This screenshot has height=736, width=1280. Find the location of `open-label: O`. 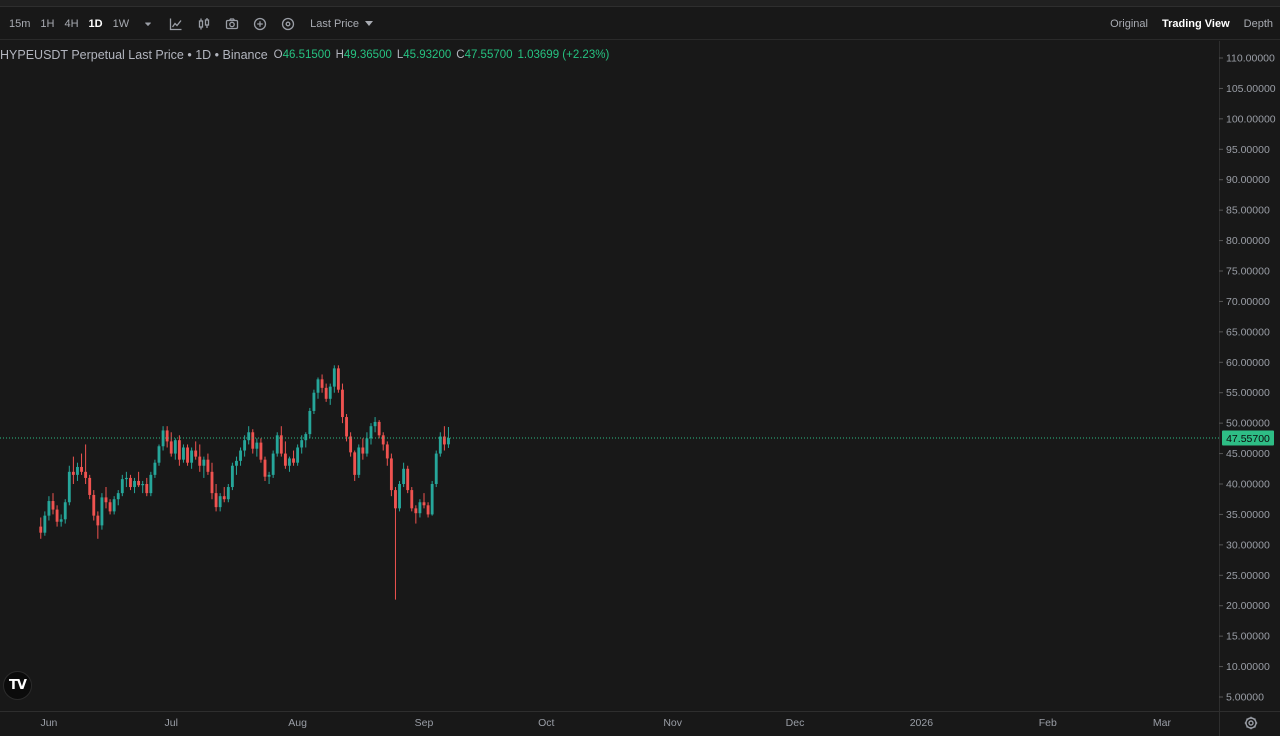

open-label: O is located at coordinates (278, 55).